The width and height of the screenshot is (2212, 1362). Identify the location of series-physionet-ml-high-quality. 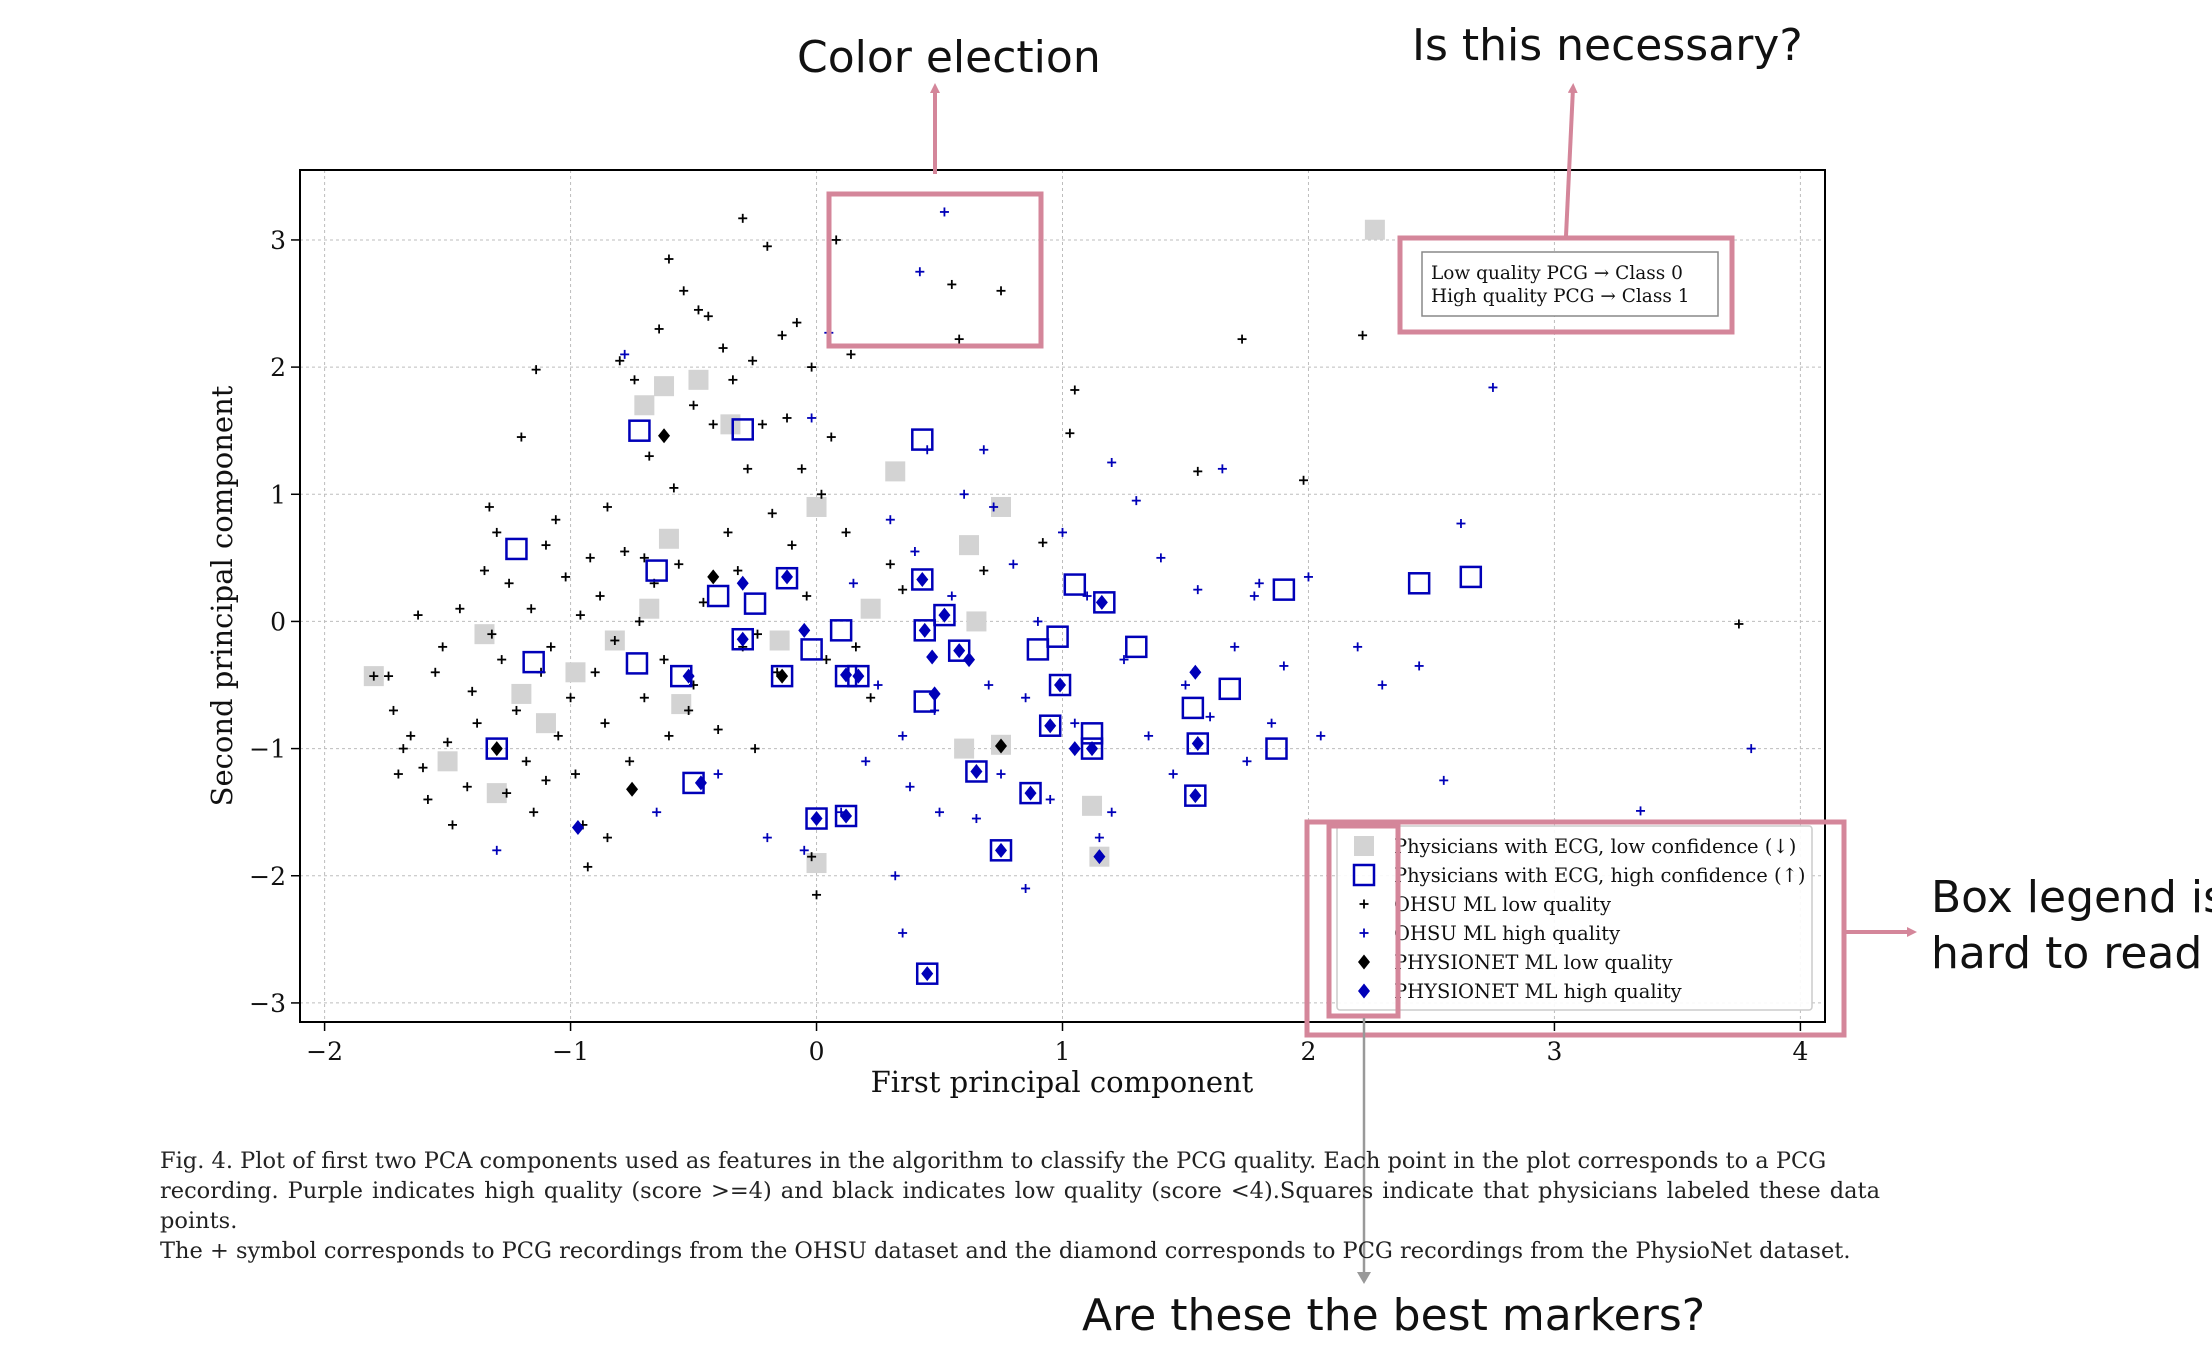
(887, 775).